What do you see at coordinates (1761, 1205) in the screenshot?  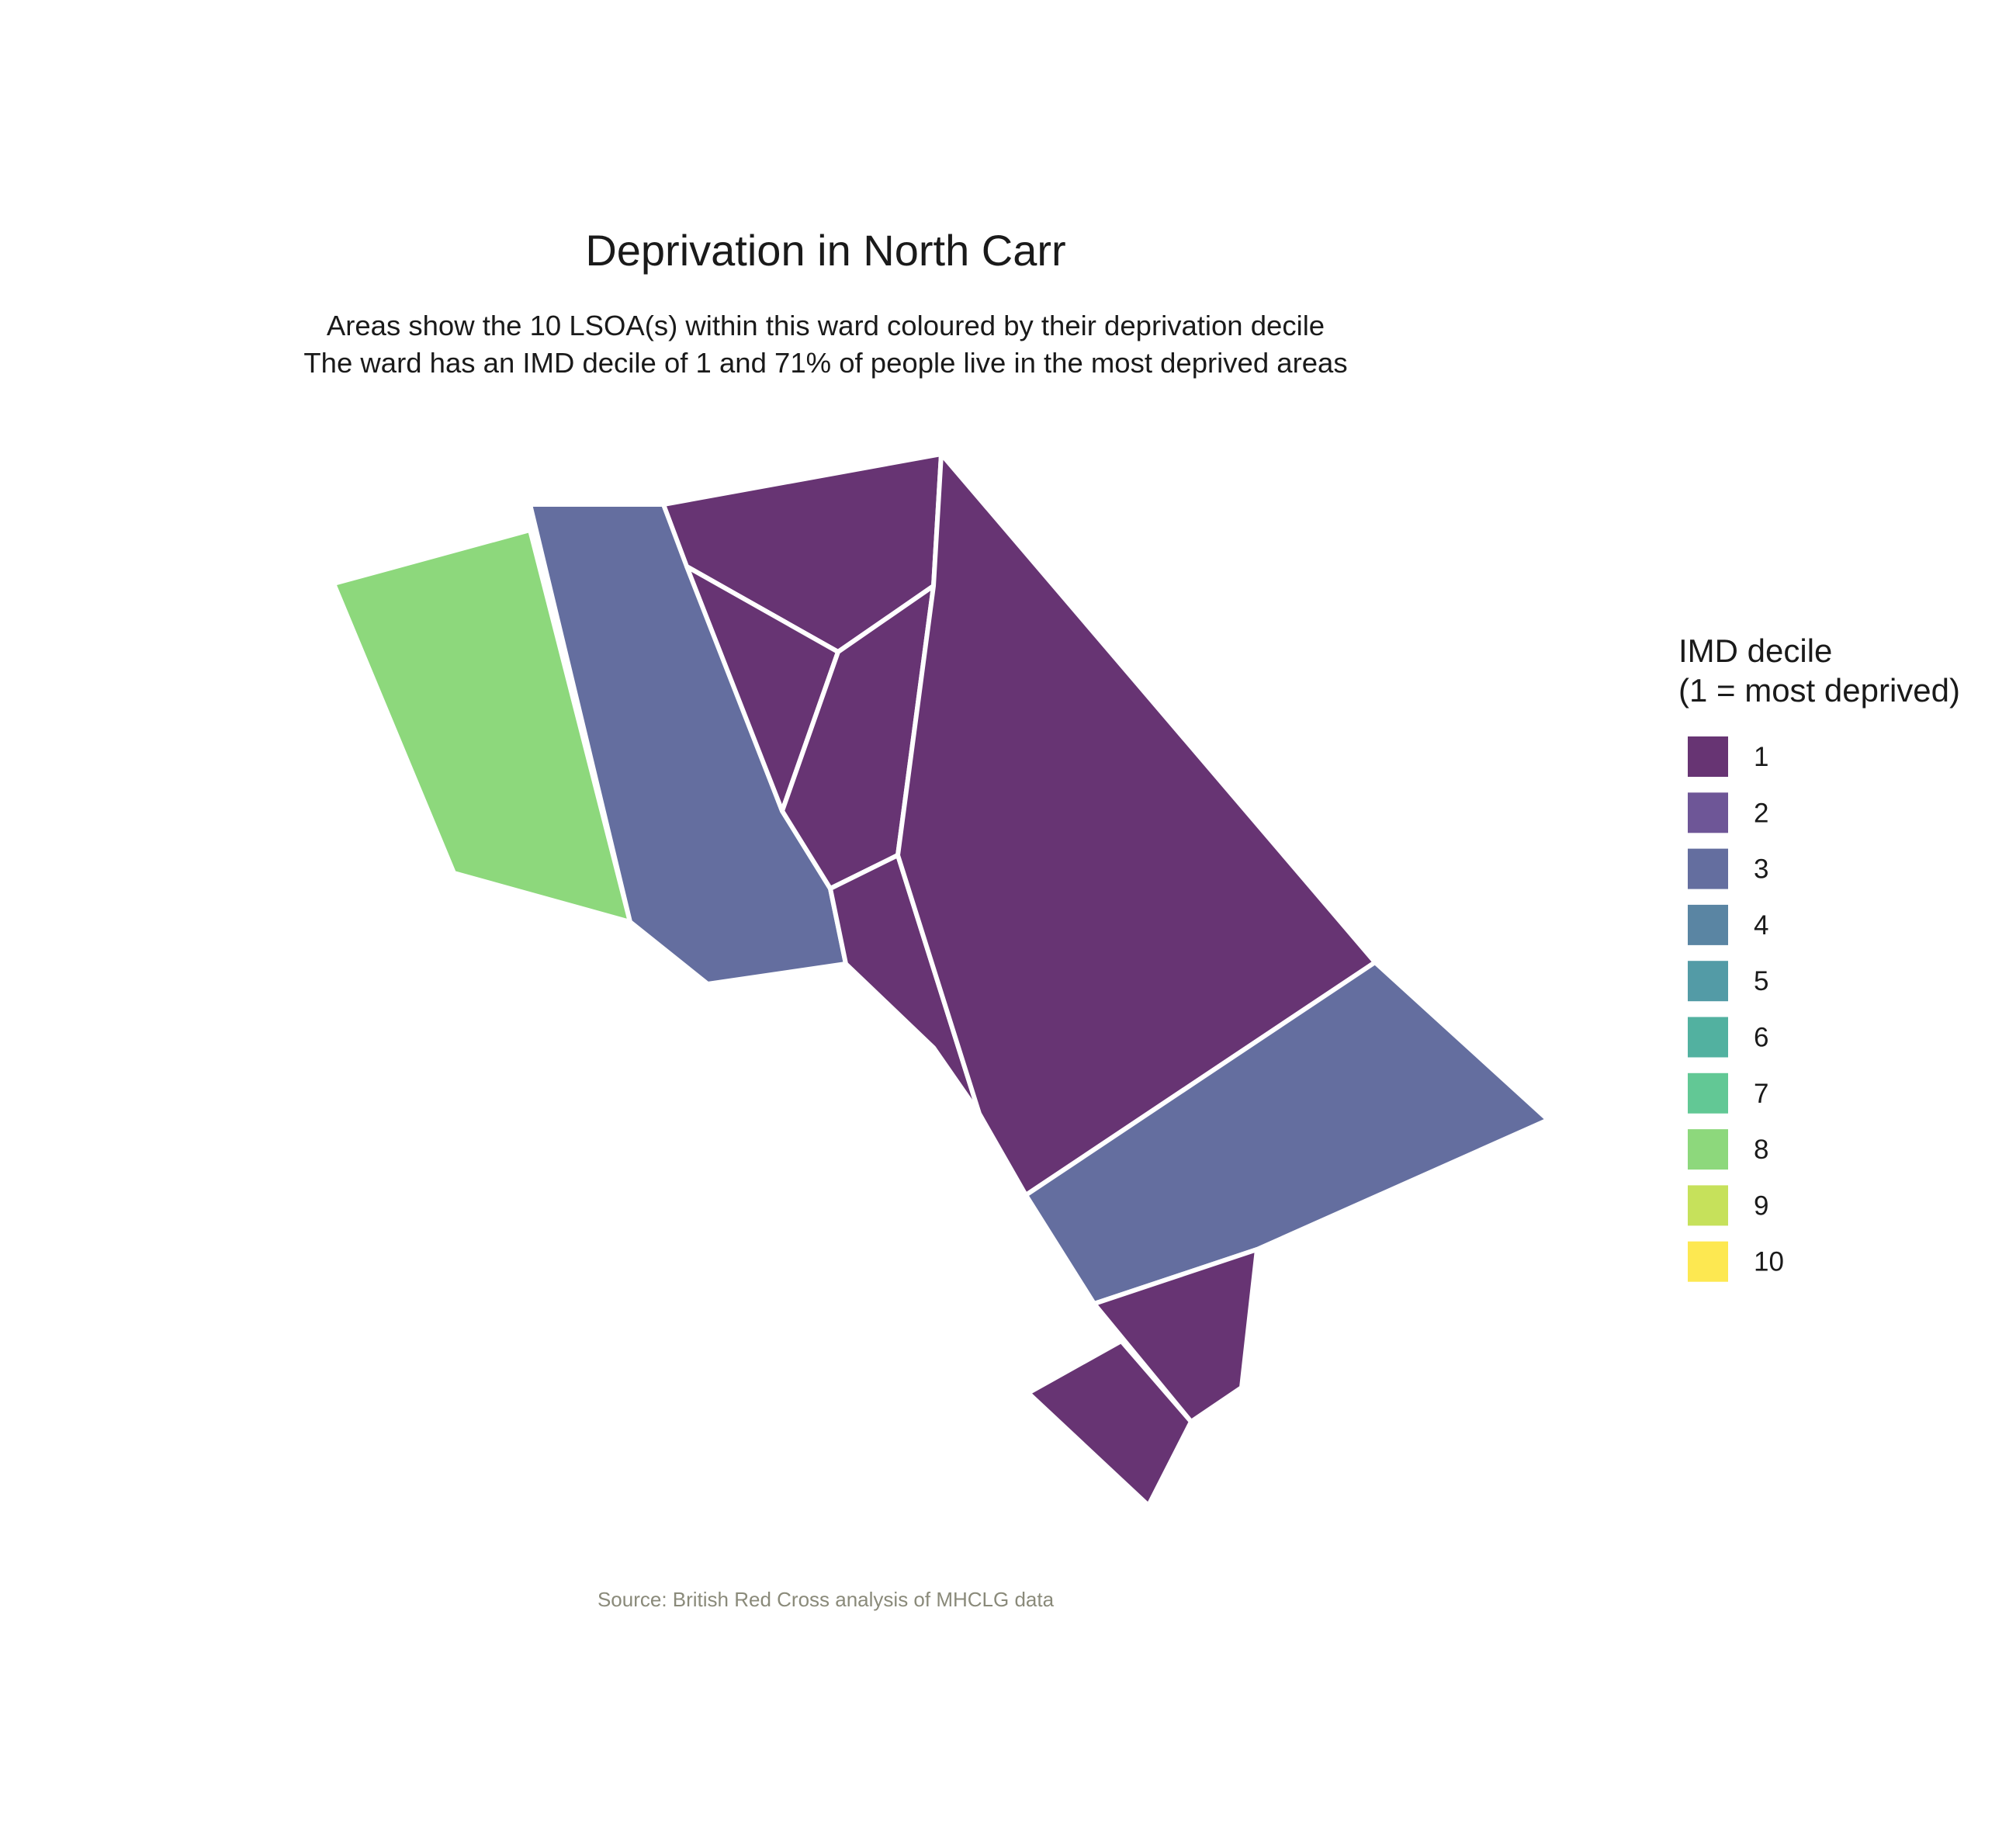 I see `legend-label-9: 9` at bounding box center [1761, 1205].